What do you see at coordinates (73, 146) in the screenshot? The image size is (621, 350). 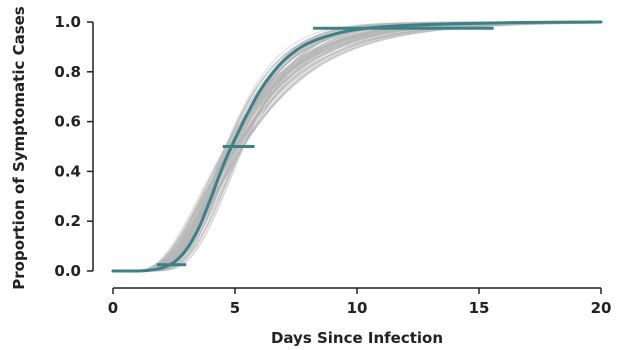 I see `y-ticks: 0.0 0.2 0.4 0.6 0.8 1.0` at bounding box center [73, 146].